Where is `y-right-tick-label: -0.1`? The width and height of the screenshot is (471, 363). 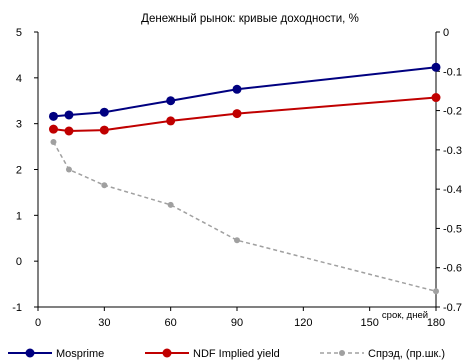 y-right-tick-label: -0.1 is located at coordinates (452, 72).